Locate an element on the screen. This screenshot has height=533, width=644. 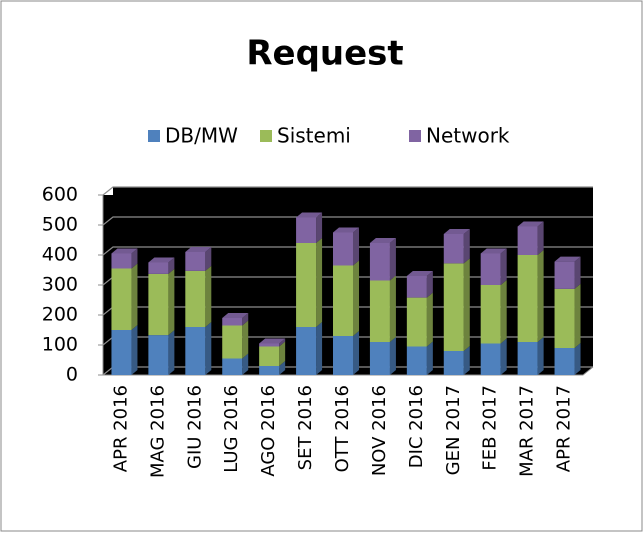
x-tick-label: APR 2016 is located at coordinates (120, 428).